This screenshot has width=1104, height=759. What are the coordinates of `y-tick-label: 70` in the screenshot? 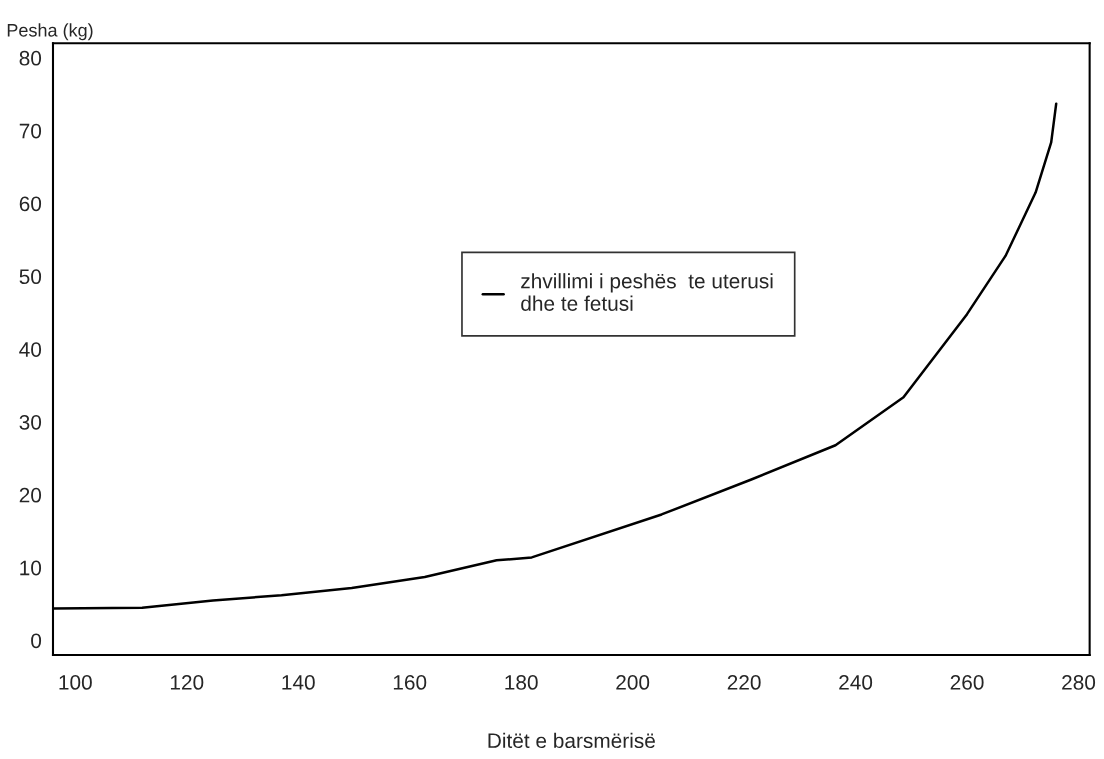 It's located at (30, 131).